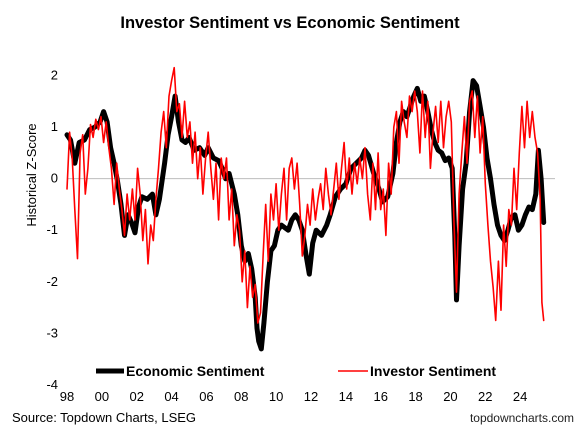  What do you see at coordinates (450, 396) in the screenshot?
I see `x-tick-label: 20` at bounding box center [450, 396].